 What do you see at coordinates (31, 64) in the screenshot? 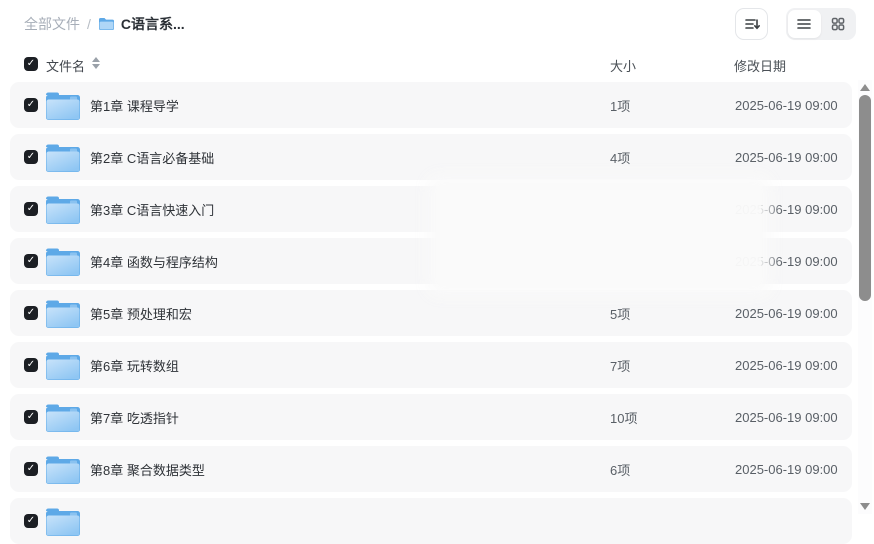
I see `select-all-checkbox` at bounding box center [31, 64].